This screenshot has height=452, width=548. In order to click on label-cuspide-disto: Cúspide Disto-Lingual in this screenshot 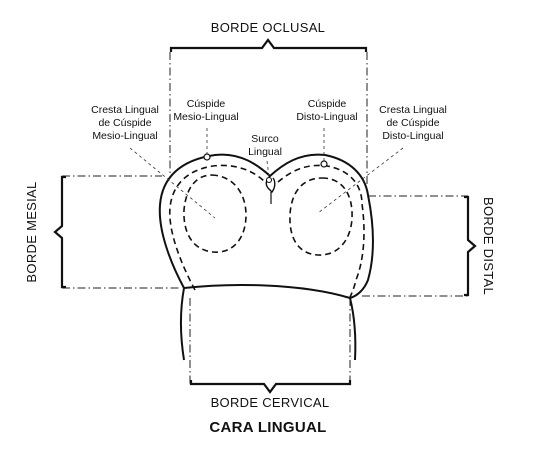, I will do `click(326, 110)`.